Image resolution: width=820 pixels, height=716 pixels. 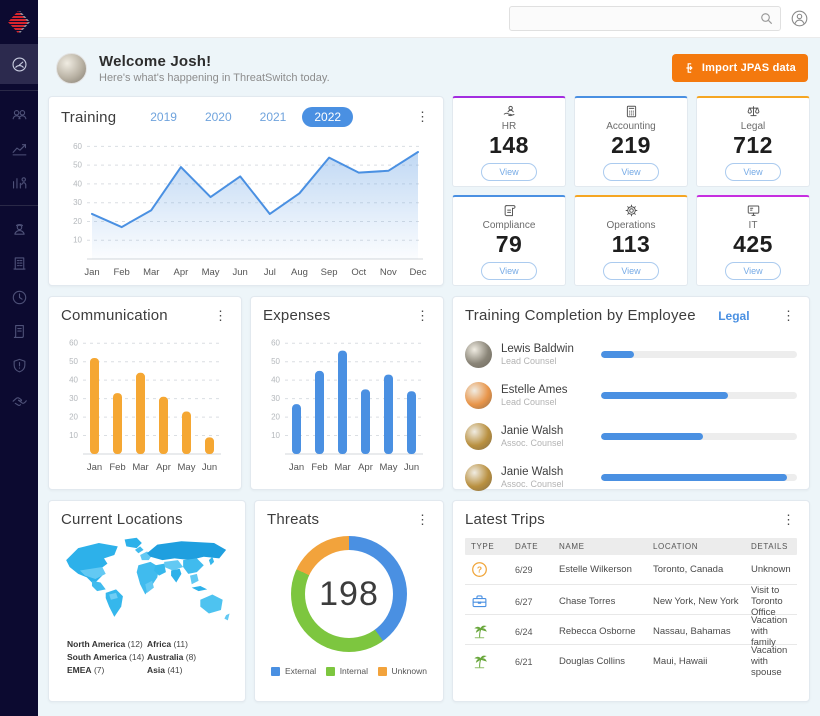 I want to click on palm-tree-icon, so click(x=493, y=661).